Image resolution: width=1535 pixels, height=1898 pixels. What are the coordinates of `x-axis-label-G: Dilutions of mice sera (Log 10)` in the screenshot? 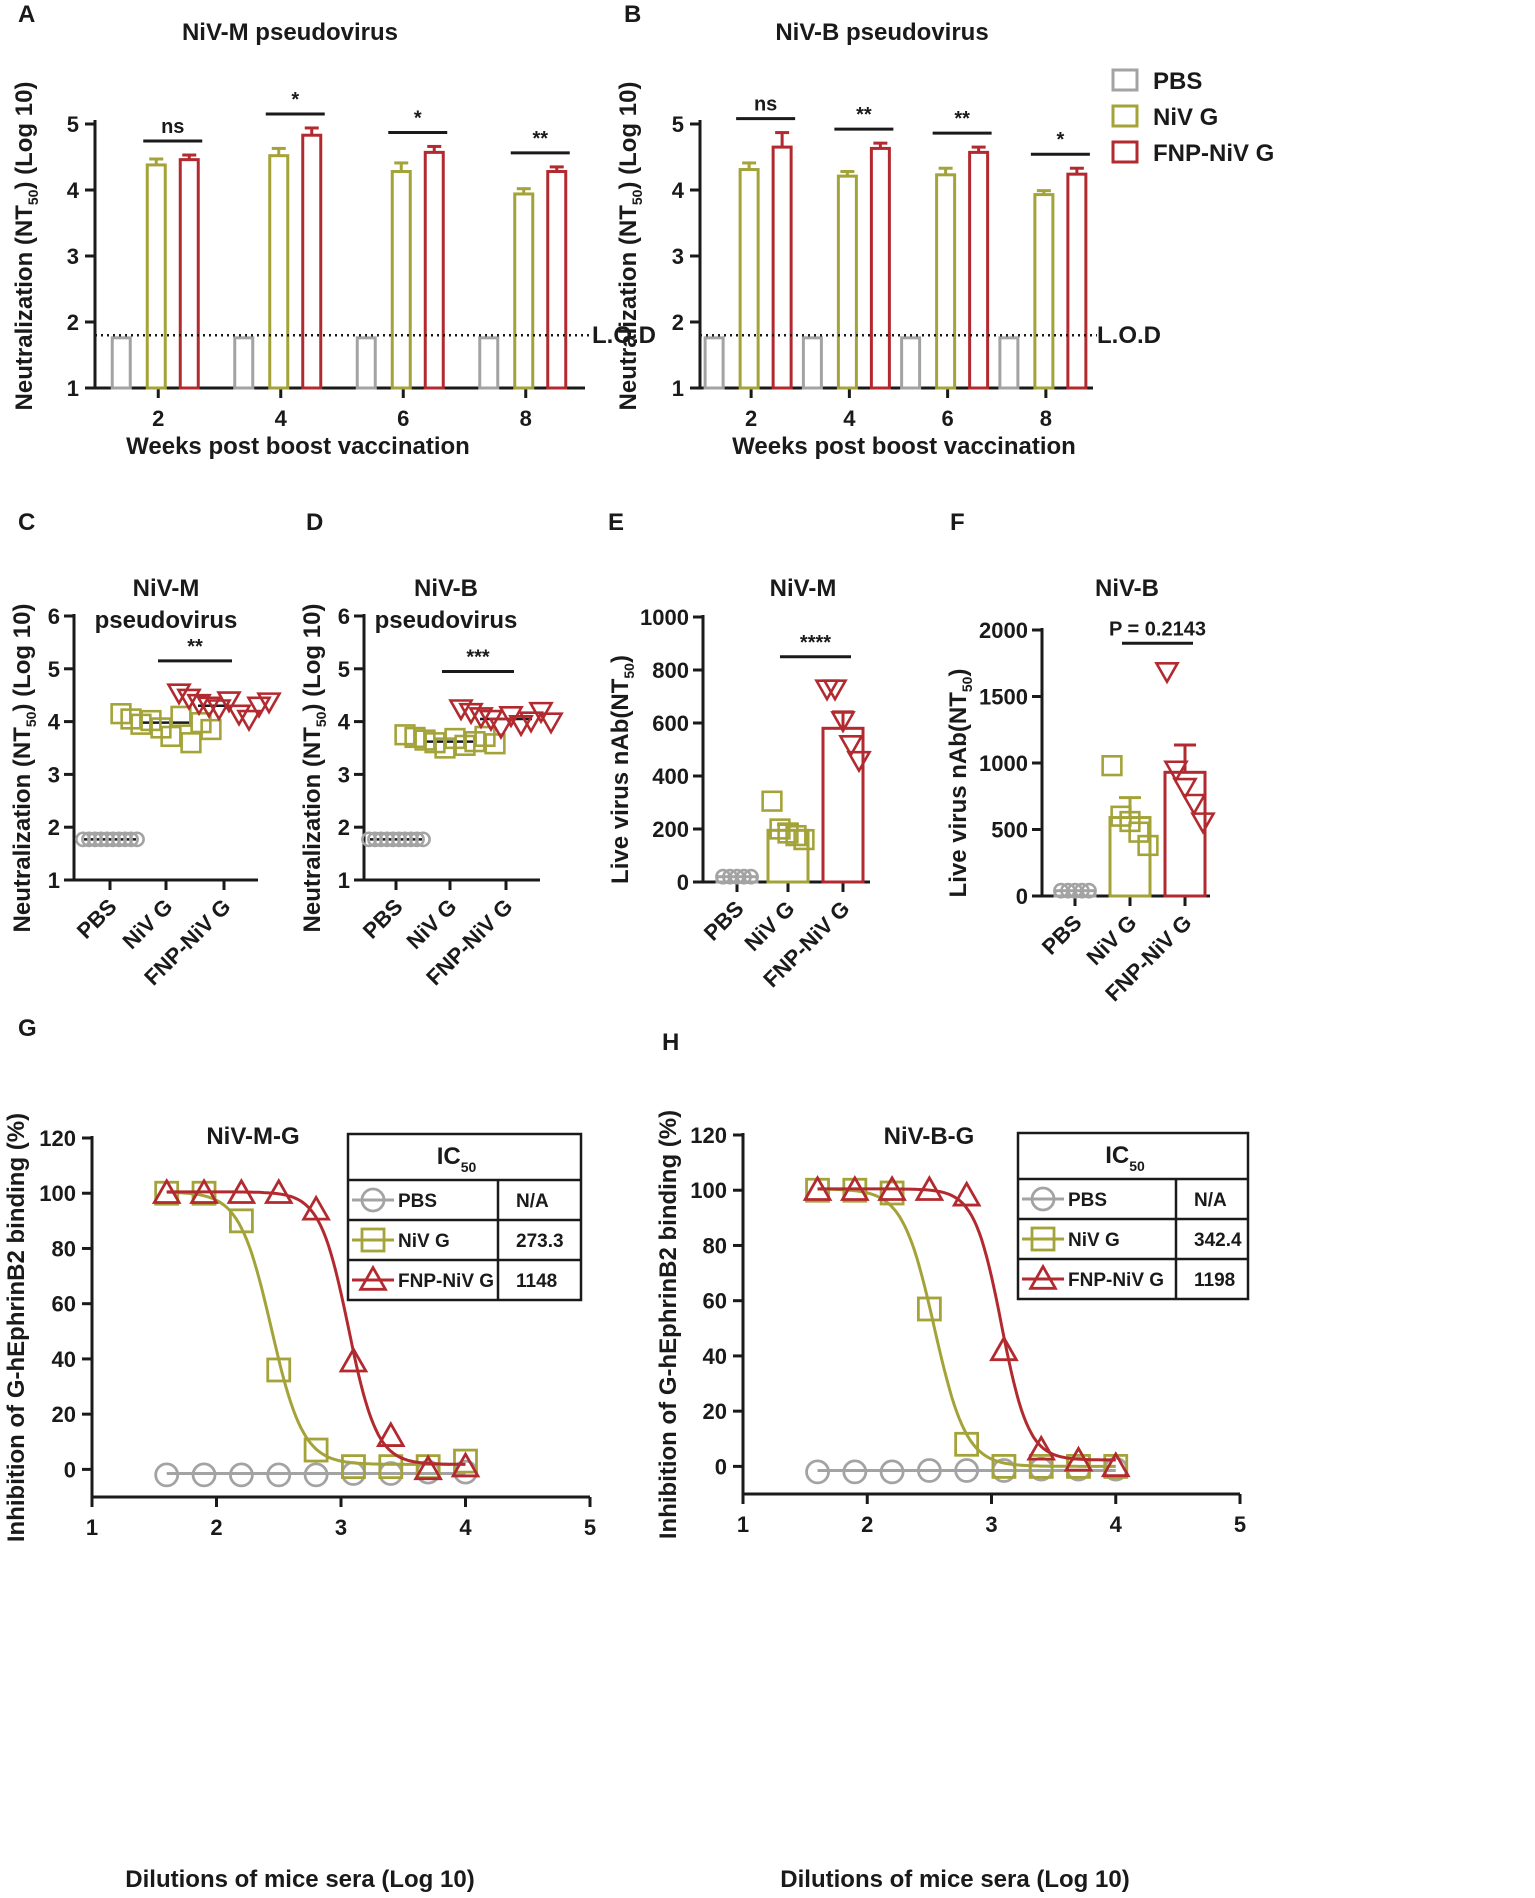 It's located at (299, 1879).